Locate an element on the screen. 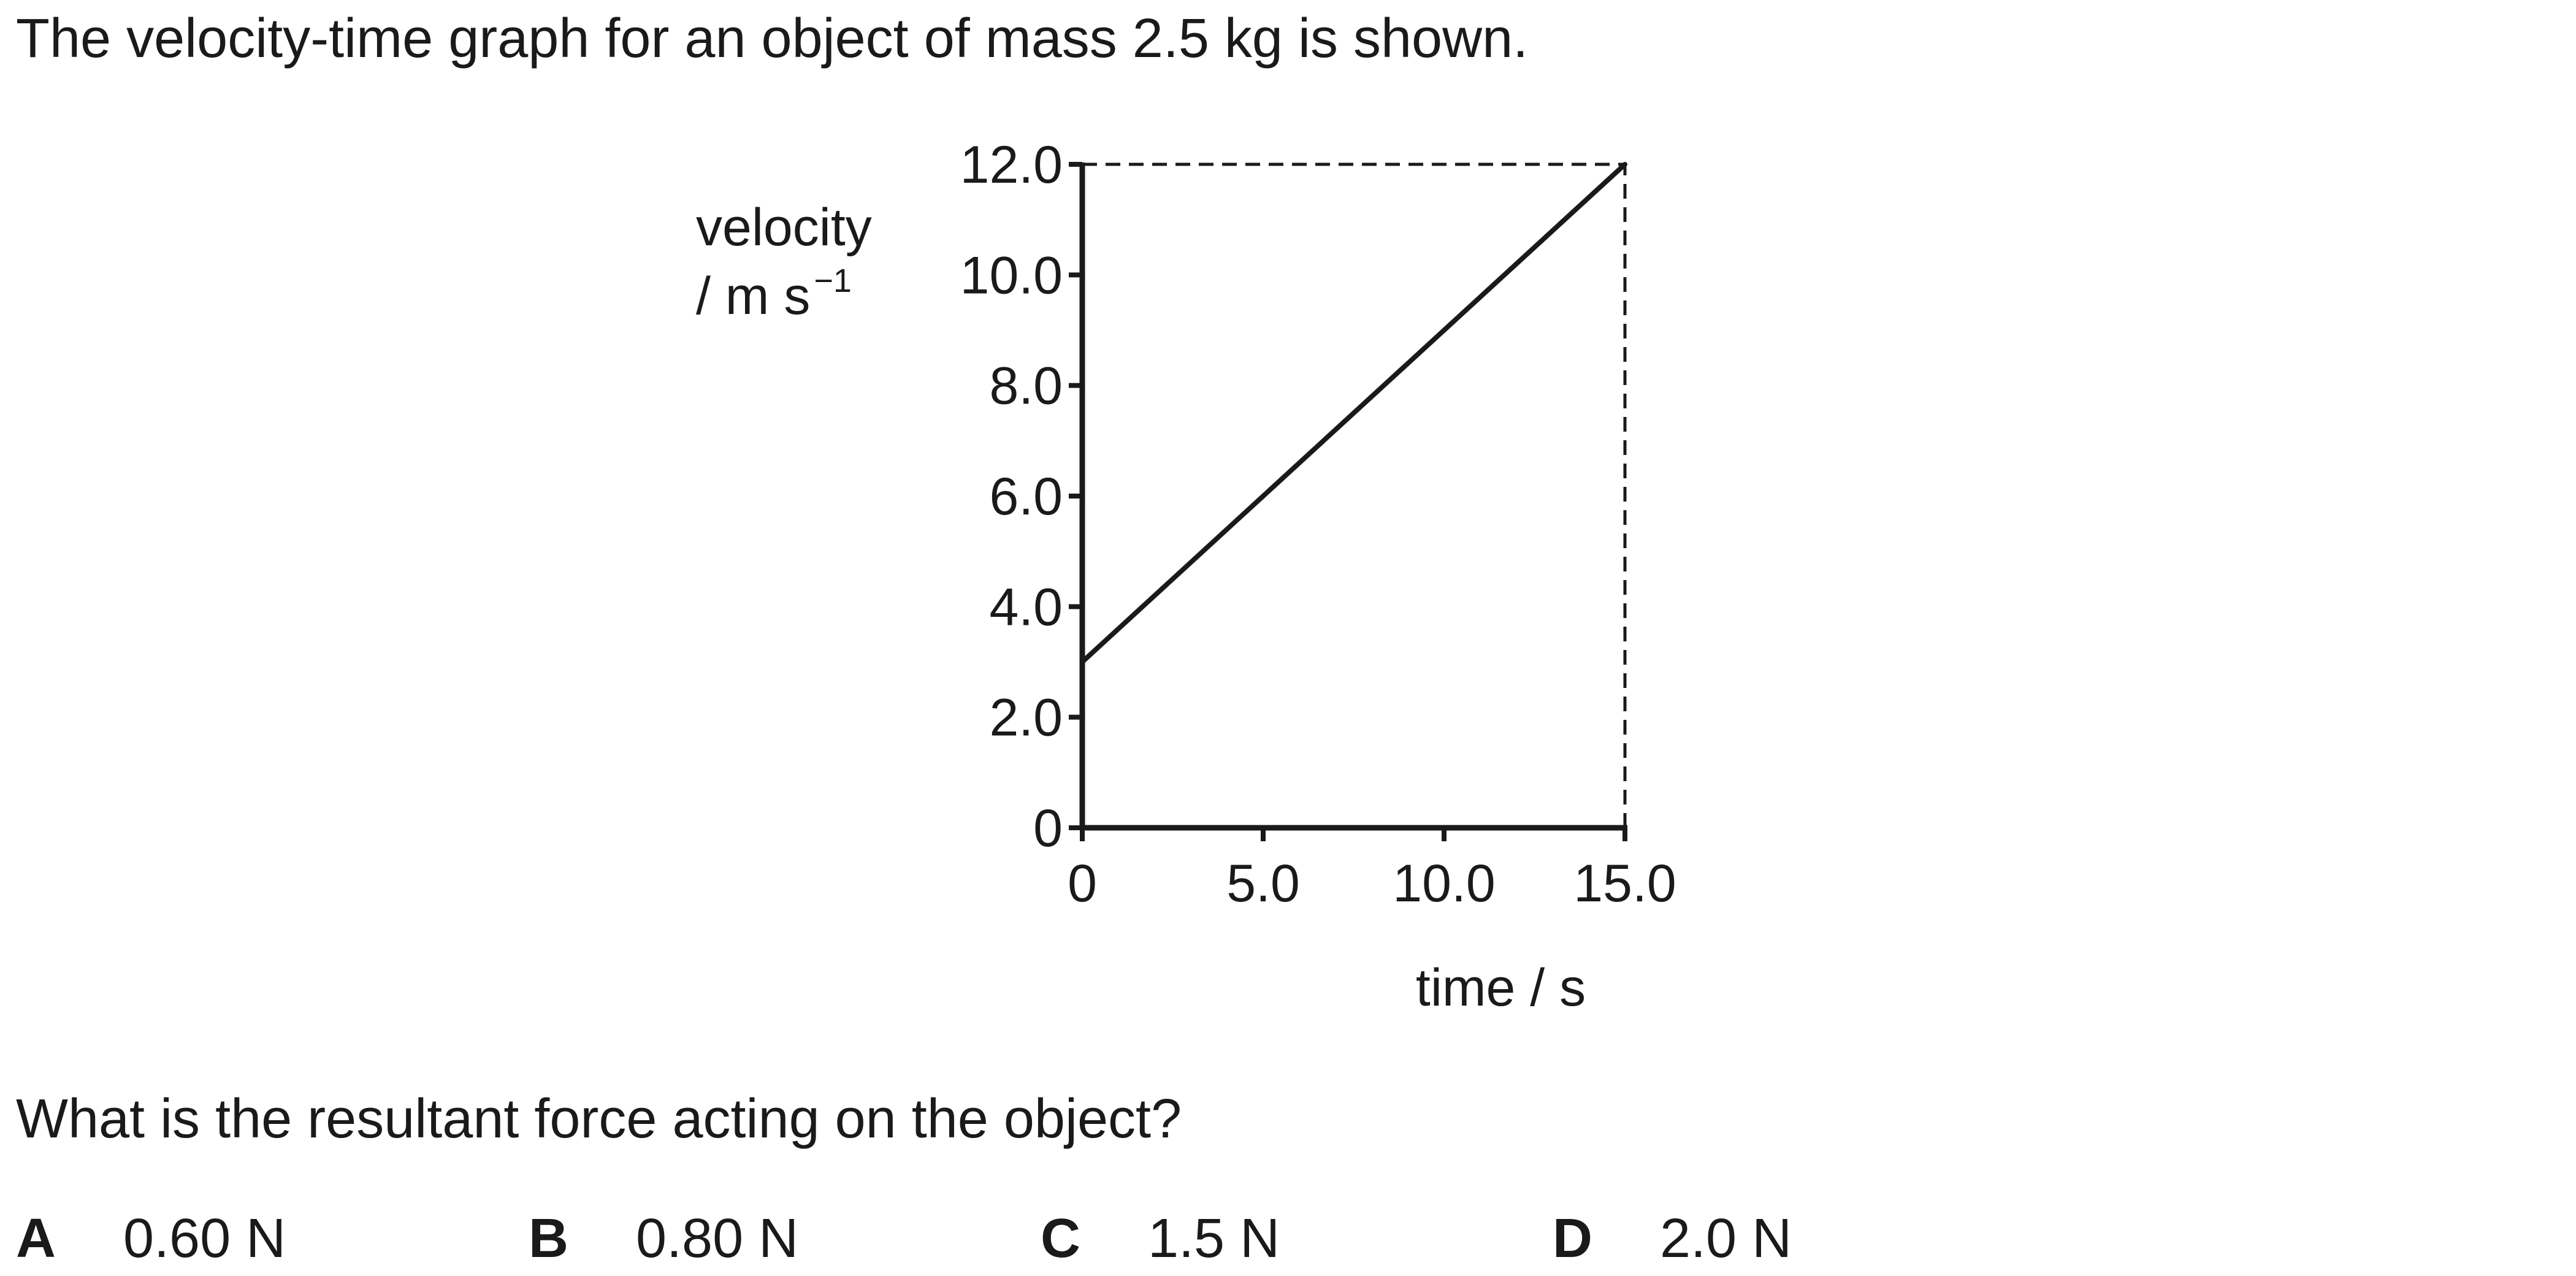 This screenshot has height=1276, width=2576. option-letter: D is located at coordinates (1572, 1239).